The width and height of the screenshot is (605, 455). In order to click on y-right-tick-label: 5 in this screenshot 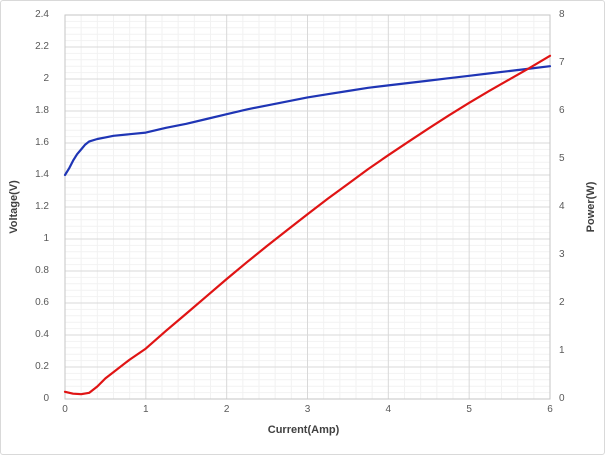, I will do `click(562, 158)`.